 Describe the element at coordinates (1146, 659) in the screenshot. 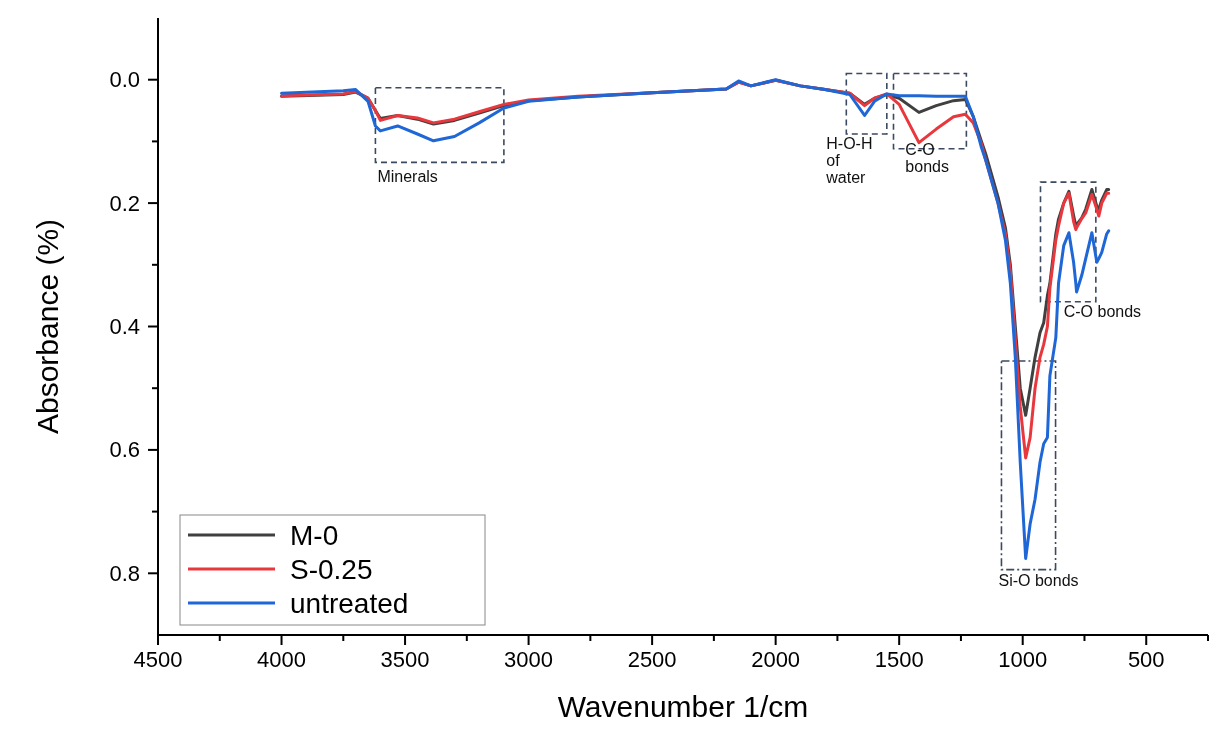

I see `x-tick-label: 500` at that location.